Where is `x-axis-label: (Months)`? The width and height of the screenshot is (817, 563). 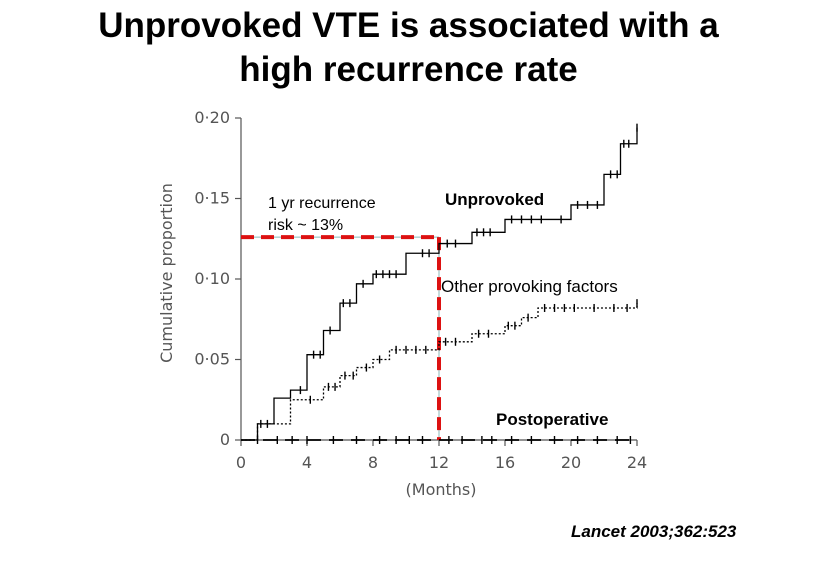 x-axis-label: (Months) is located at coordinates (441, 489).